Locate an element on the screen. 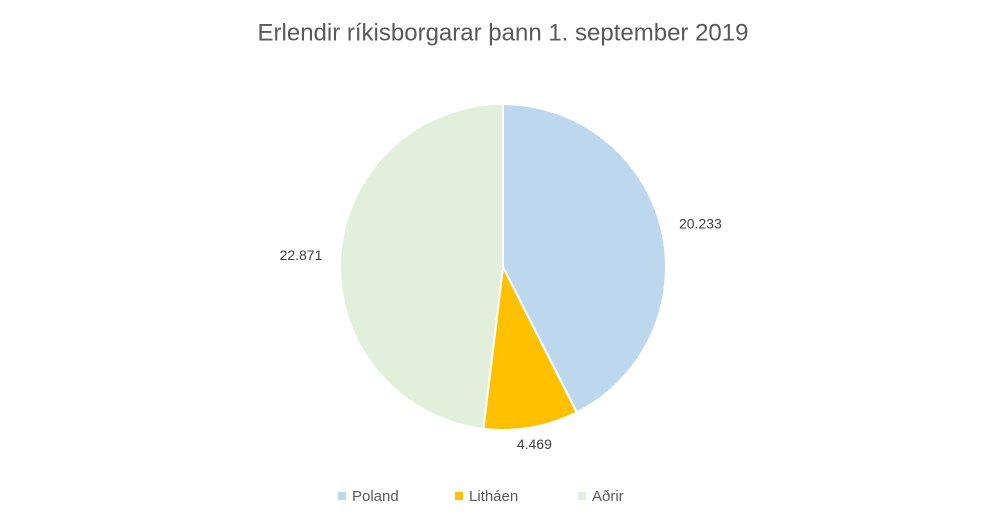 The width and height of the screenshot is (995, 522). data-label: 4.469 is located at coordinates (534, 444).